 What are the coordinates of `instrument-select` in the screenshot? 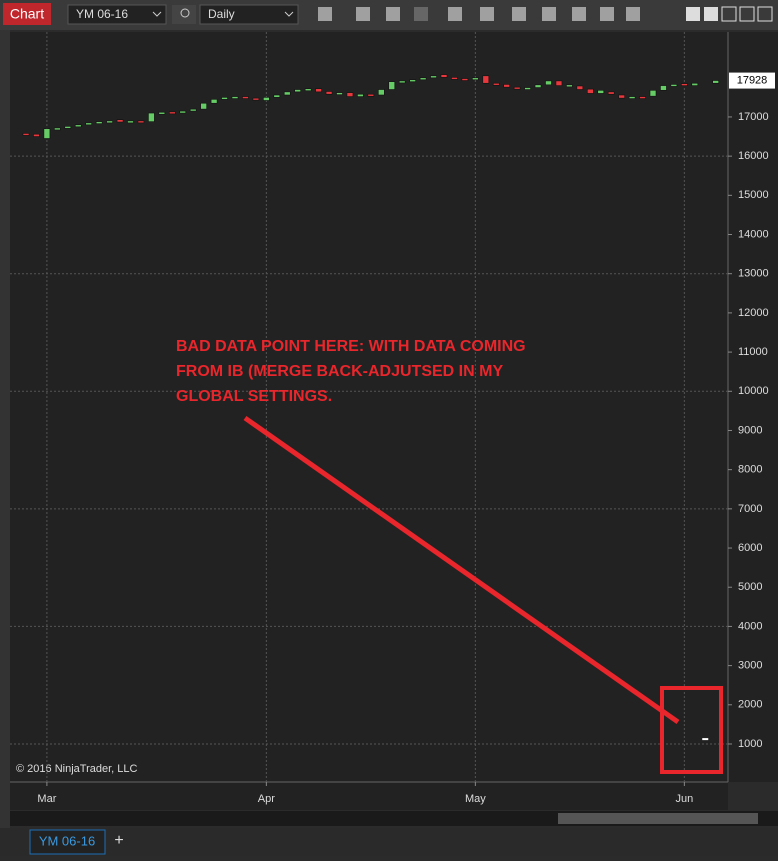 It's located at (117, 14).